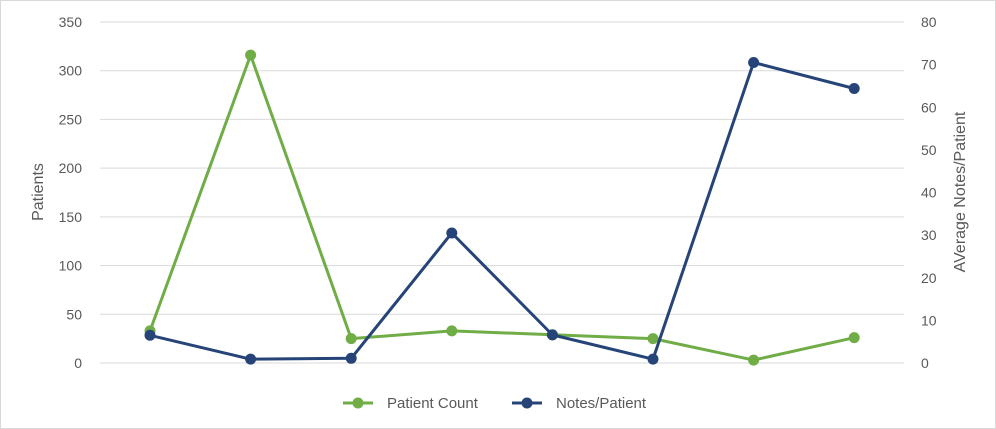 This screenshot has height=429, width=996. I want to click on legend-entry-notes-patient: Notes/Patient, so click(579, 403).